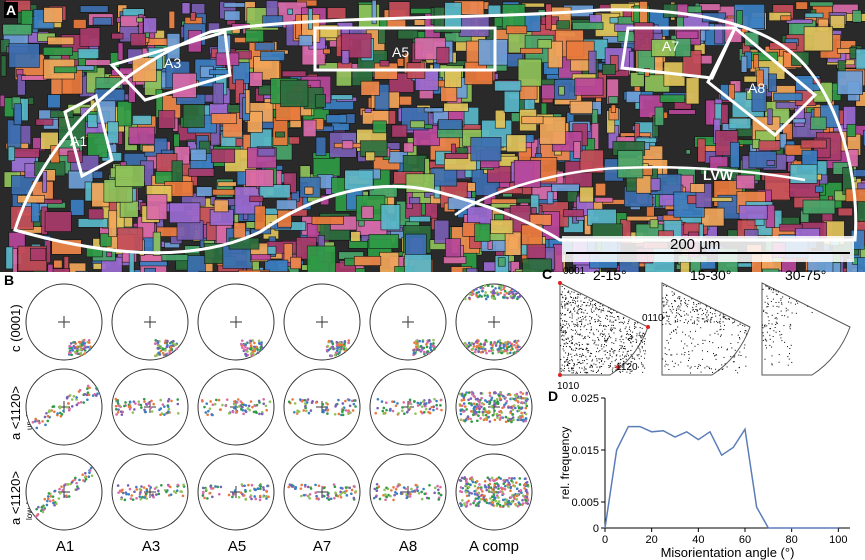 Image resolution: width=865 pixels, height=560 pixels. Describe the element at coordinates (605, 540) in the screenshot. I see `x-tick-label: 0` at that location.